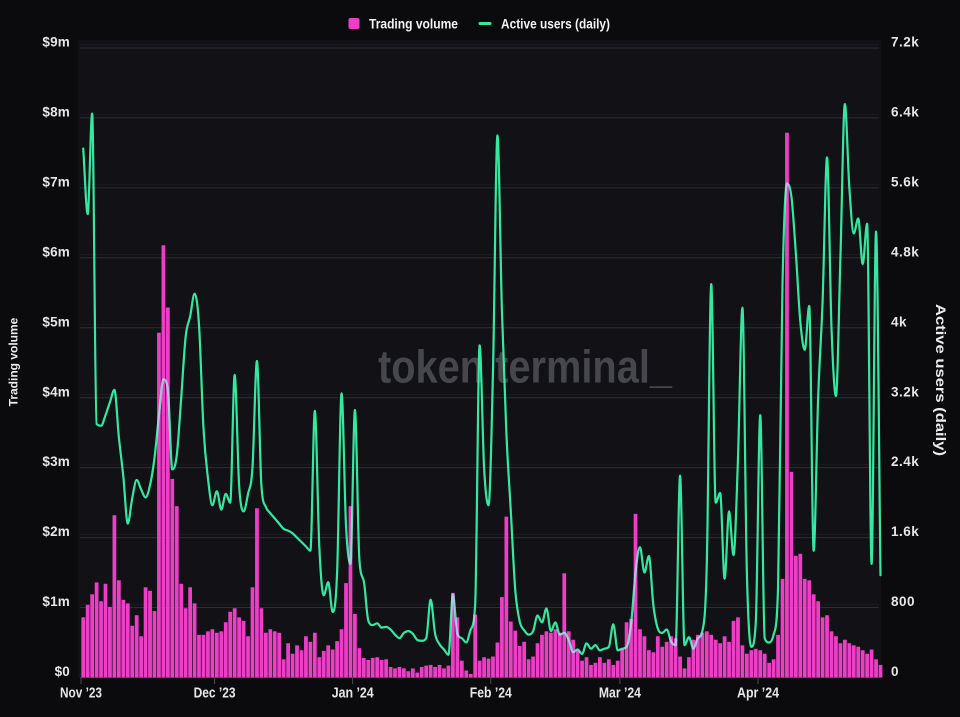 Image resolution: width=960 pixels, height=717 pixels. What do you see at coordinates (56, 601) in the screenshot?
I see `svg-text: $1m` at bounding box center [56, 601].